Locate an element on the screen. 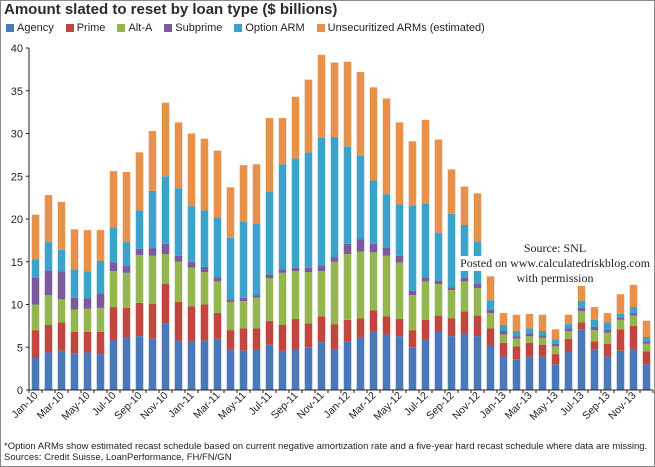  permission-line: with permission is located at coordinates (555, 278).